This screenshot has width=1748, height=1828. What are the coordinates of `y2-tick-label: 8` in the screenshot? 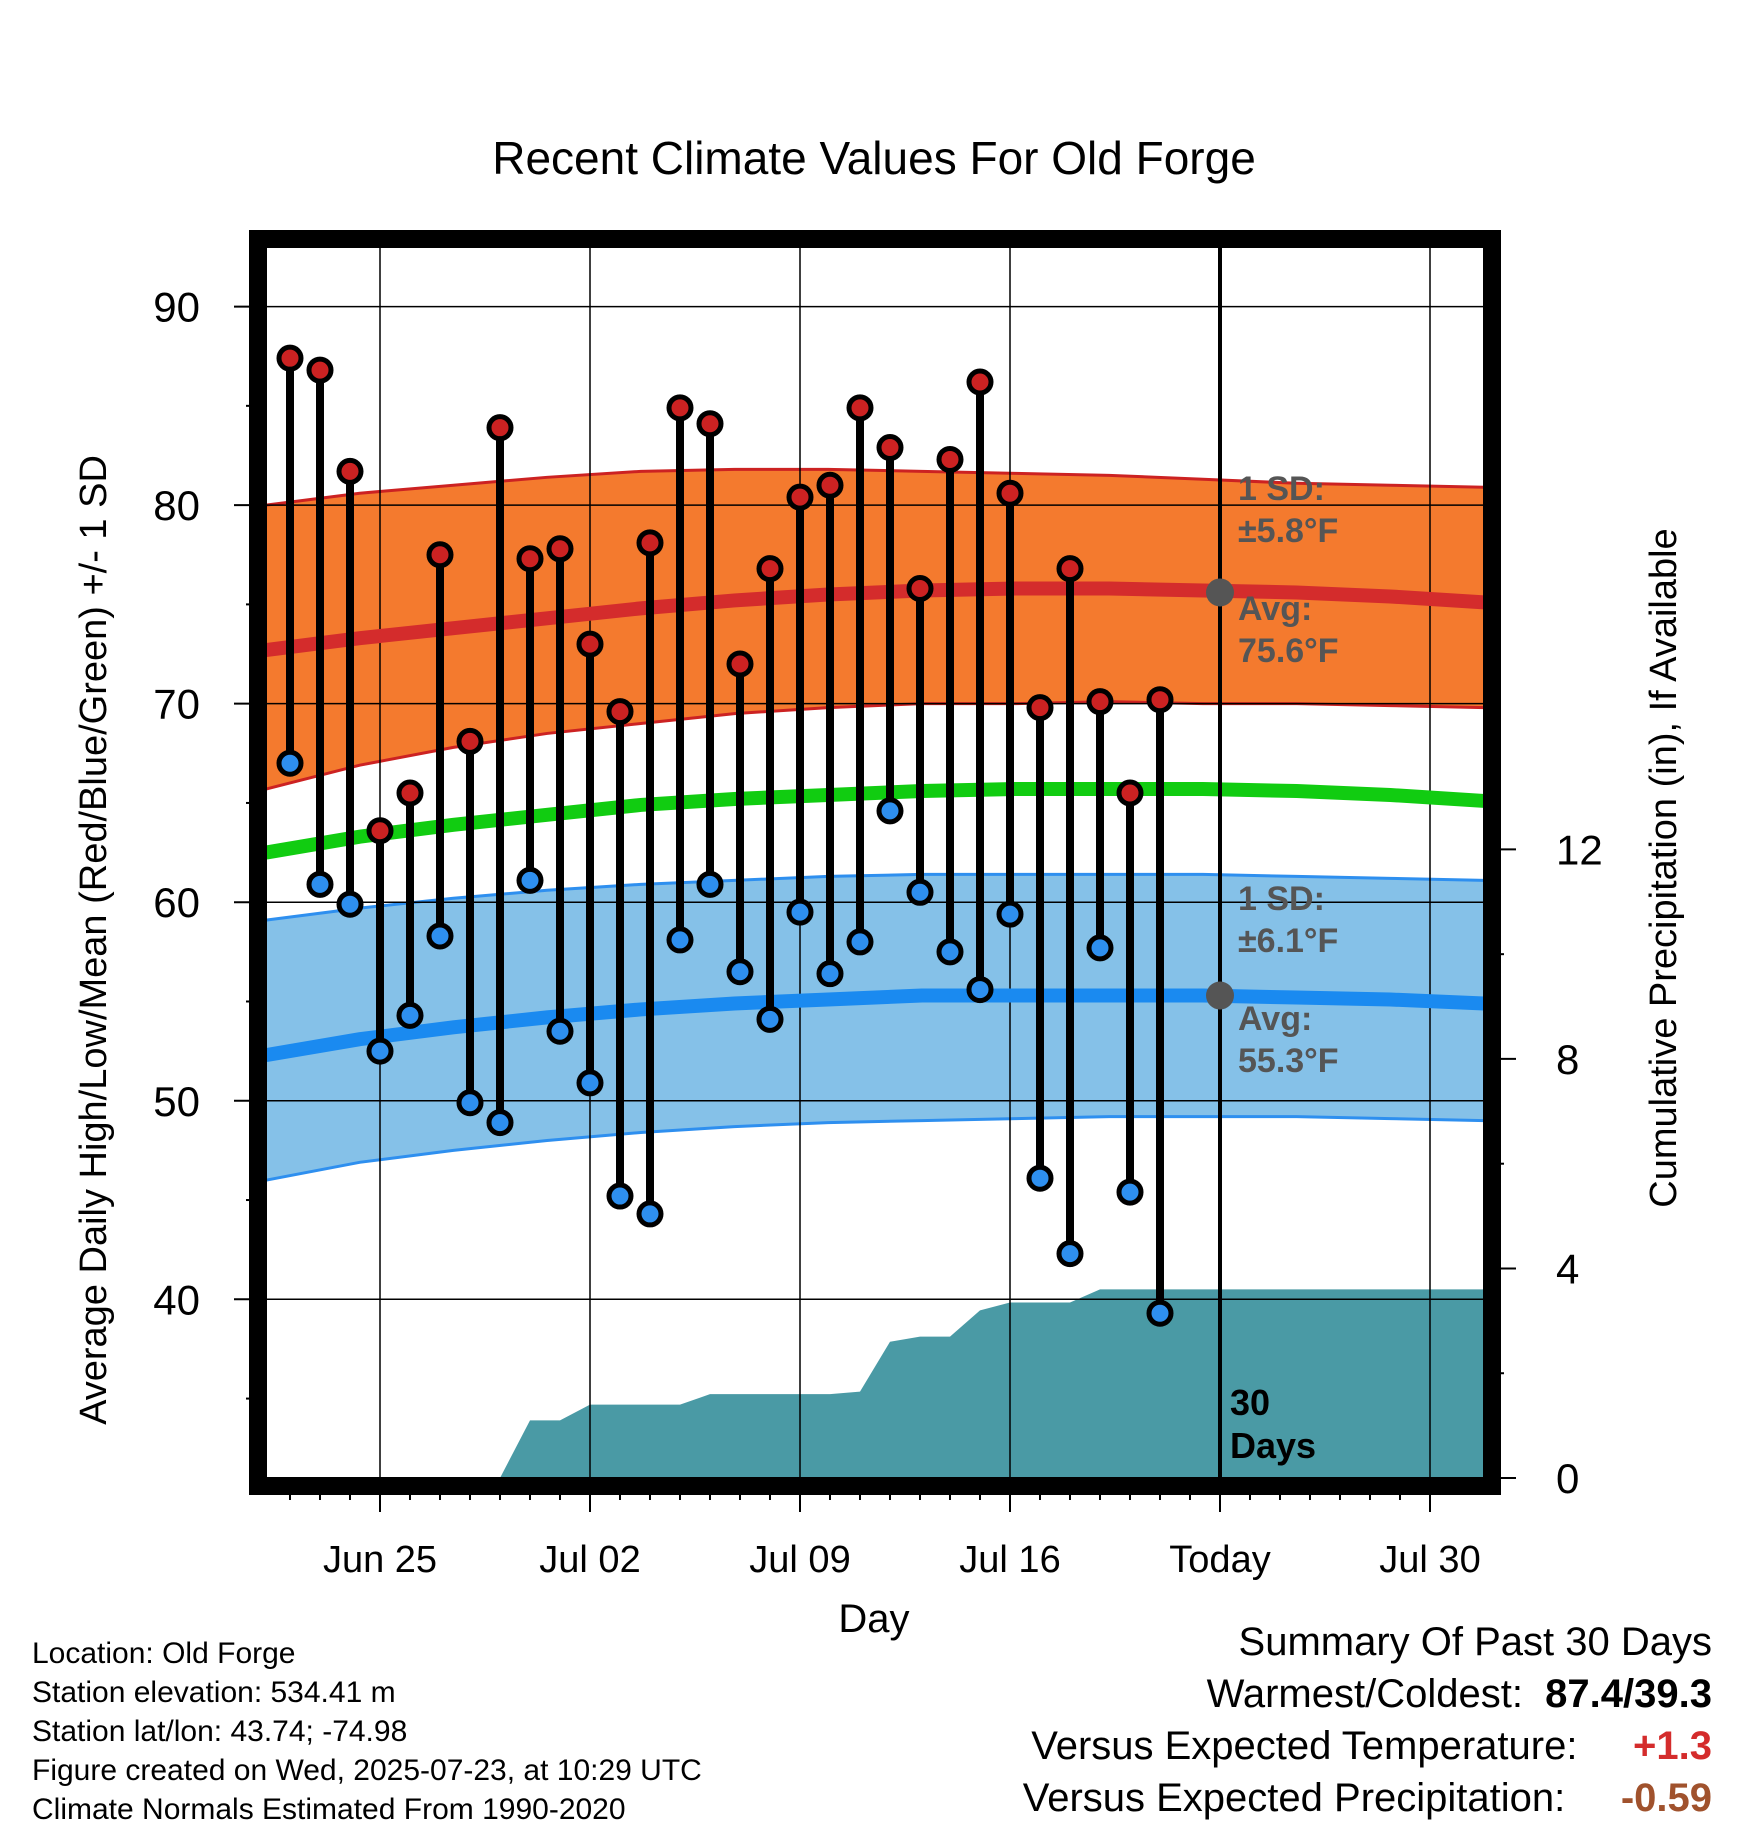 It's located at (1567, 1059).